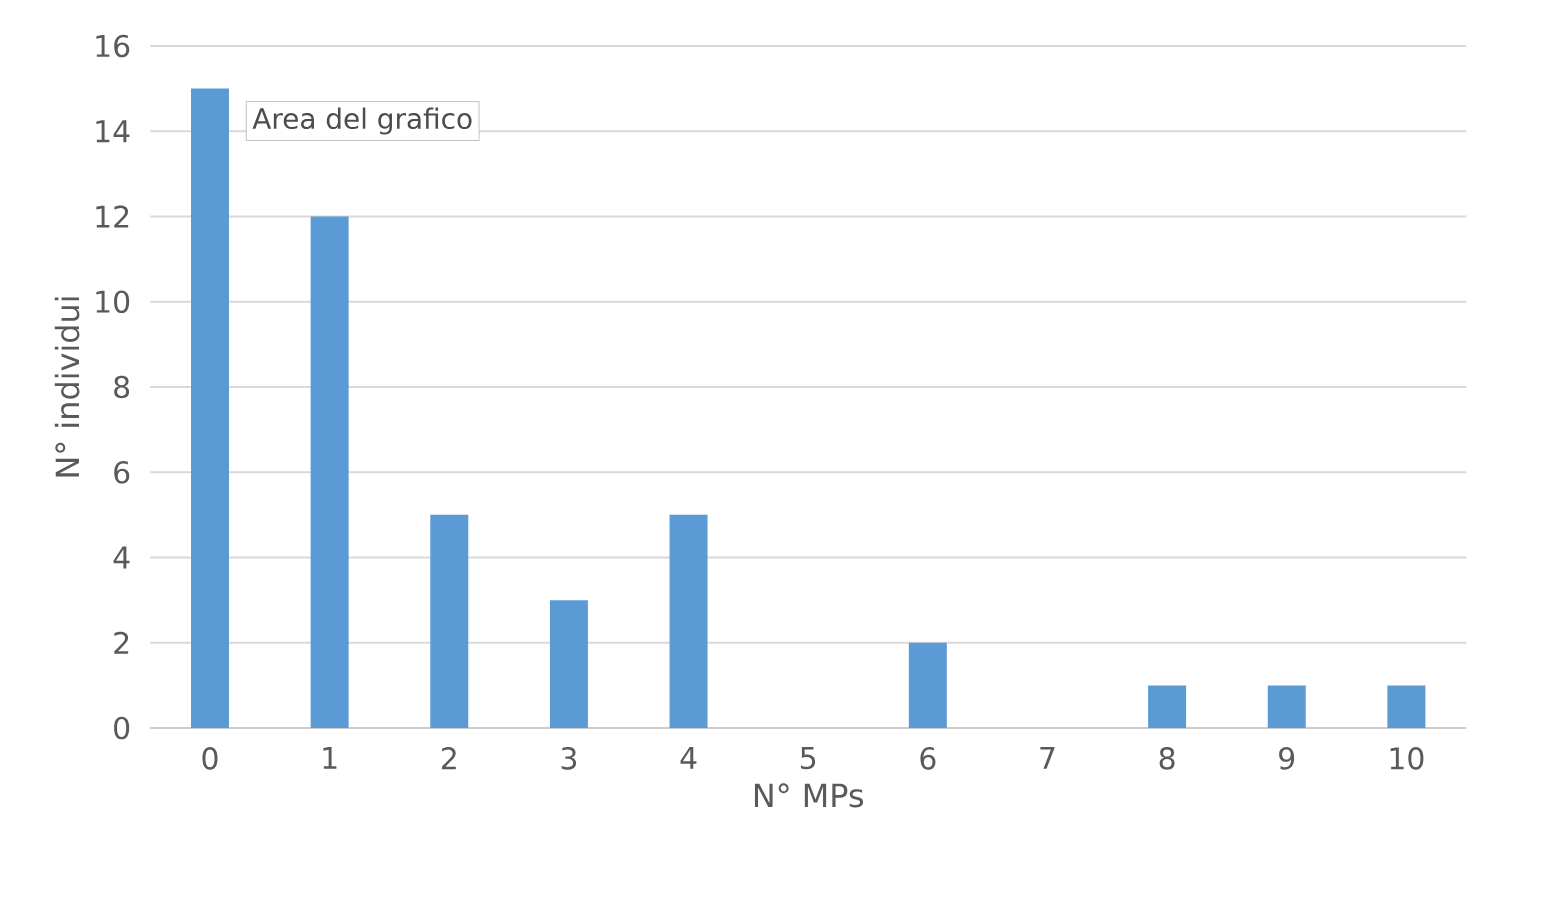 The width and height of the screenshot is (1558, 911). Describe the element at coordinates (113, 131) in the screenshot. I see `y-tick-label: 14` at that location.